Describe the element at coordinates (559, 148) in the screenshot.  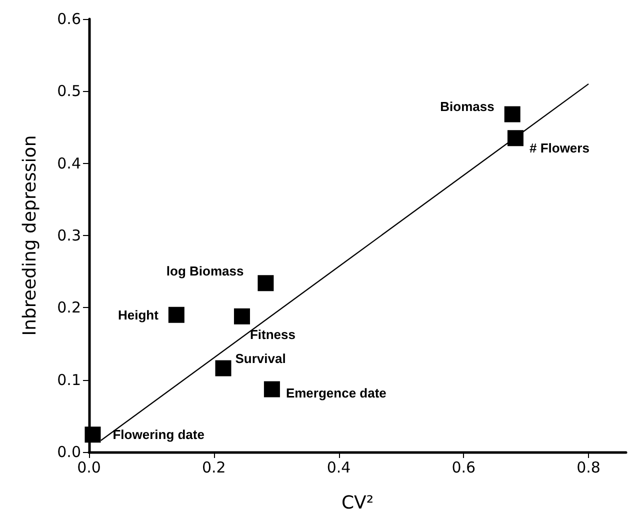
I see `annotation: # Flowers` at that location.